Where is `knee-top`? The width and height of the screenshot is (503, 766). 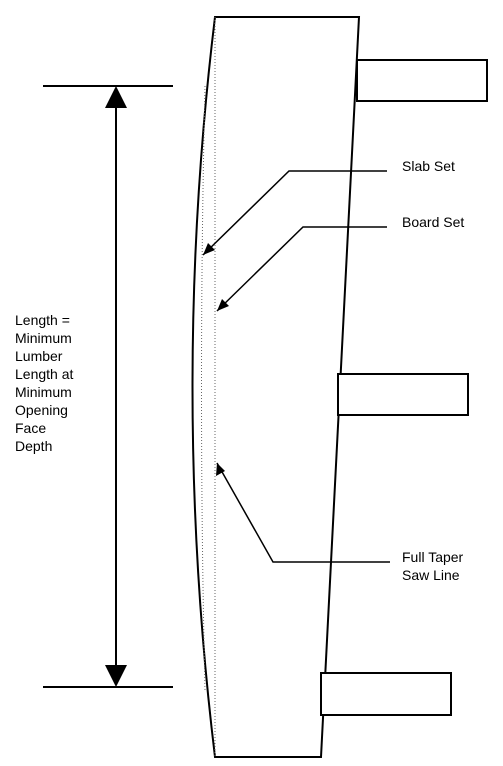 knee-top is located at coordinates (422, 80).